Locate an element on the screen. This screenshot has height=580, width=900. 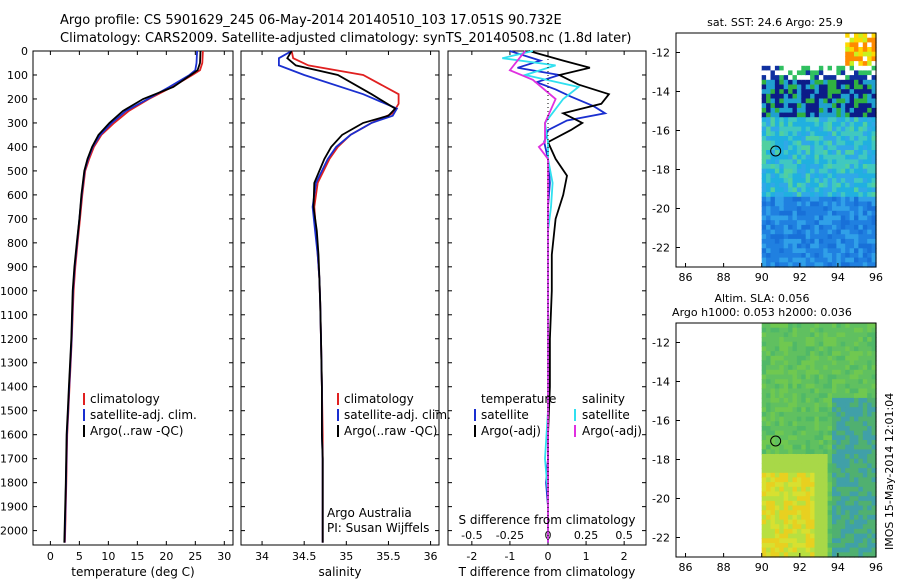
sst-map-x-tick-label: 92 is located at coordinates (800, 277).